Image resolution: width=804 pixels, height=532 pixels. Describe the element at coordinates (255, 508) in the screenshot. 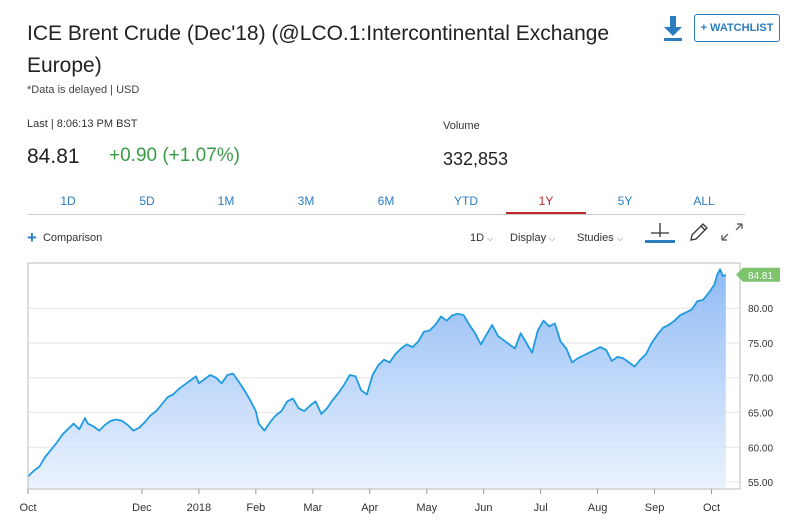

I see `x-tick-label: Feb` at that location.